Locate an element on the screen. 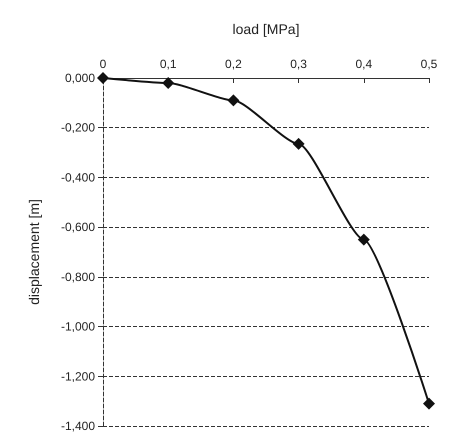  y-tick-label: -0,200 is located at coordinates (78, 127).